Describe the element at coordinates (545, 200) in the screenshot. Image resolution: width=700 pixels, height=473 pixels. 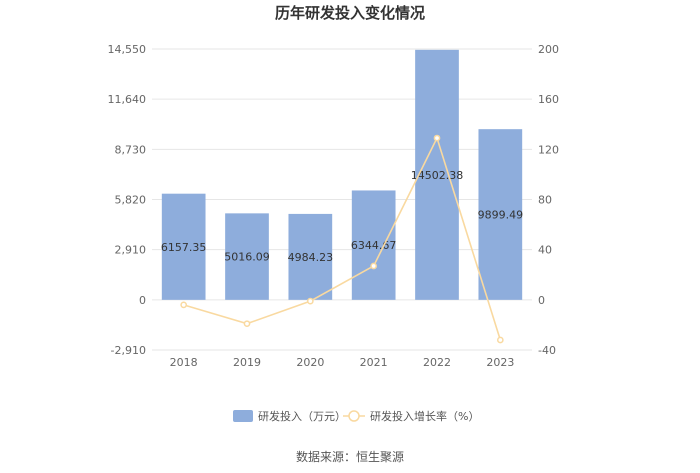
I see `y-right-tick-label: 80` at that location.